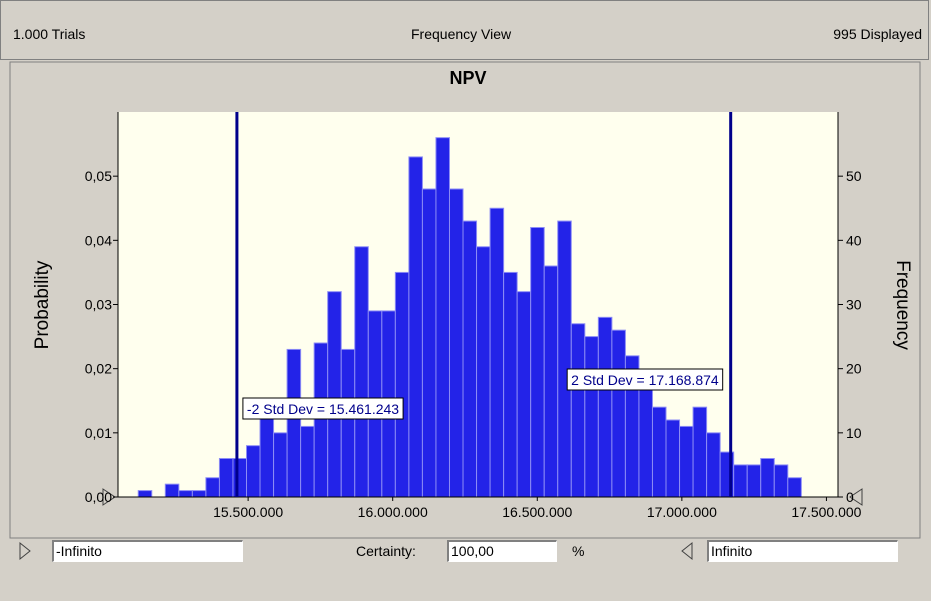  What do you see at coordinates (850, 497) in the screenshot?
I see `y2-tick-label: 0` at bounding box center [850, 497].